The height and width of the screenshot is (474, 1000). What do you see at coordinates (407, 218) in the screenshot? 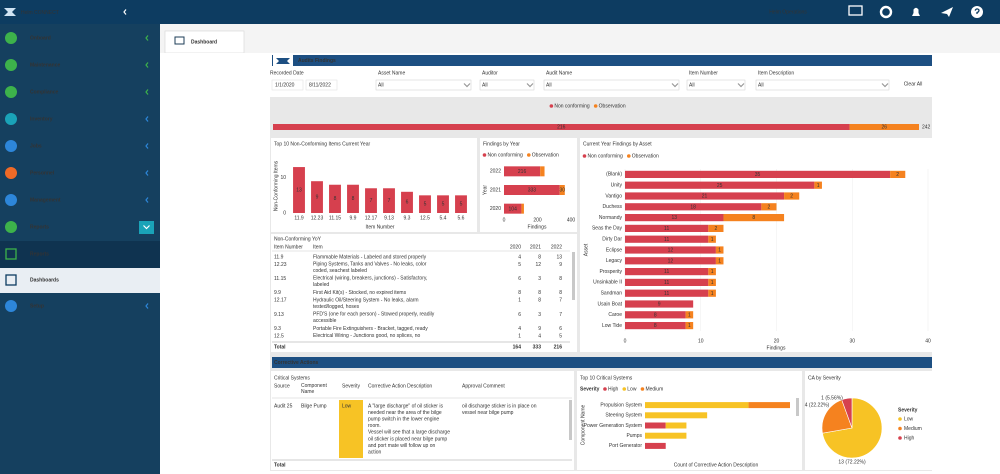
I see `x-tick-label: 9.3` at bounding box center [407, 218].